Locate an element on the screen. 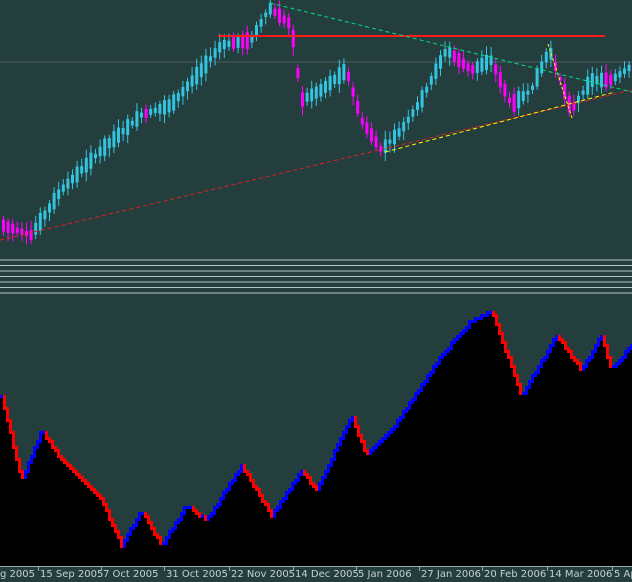 The image size is (632, 582). axis-date-label: 15 Sep 2005 is located at coordinates (72, 574).